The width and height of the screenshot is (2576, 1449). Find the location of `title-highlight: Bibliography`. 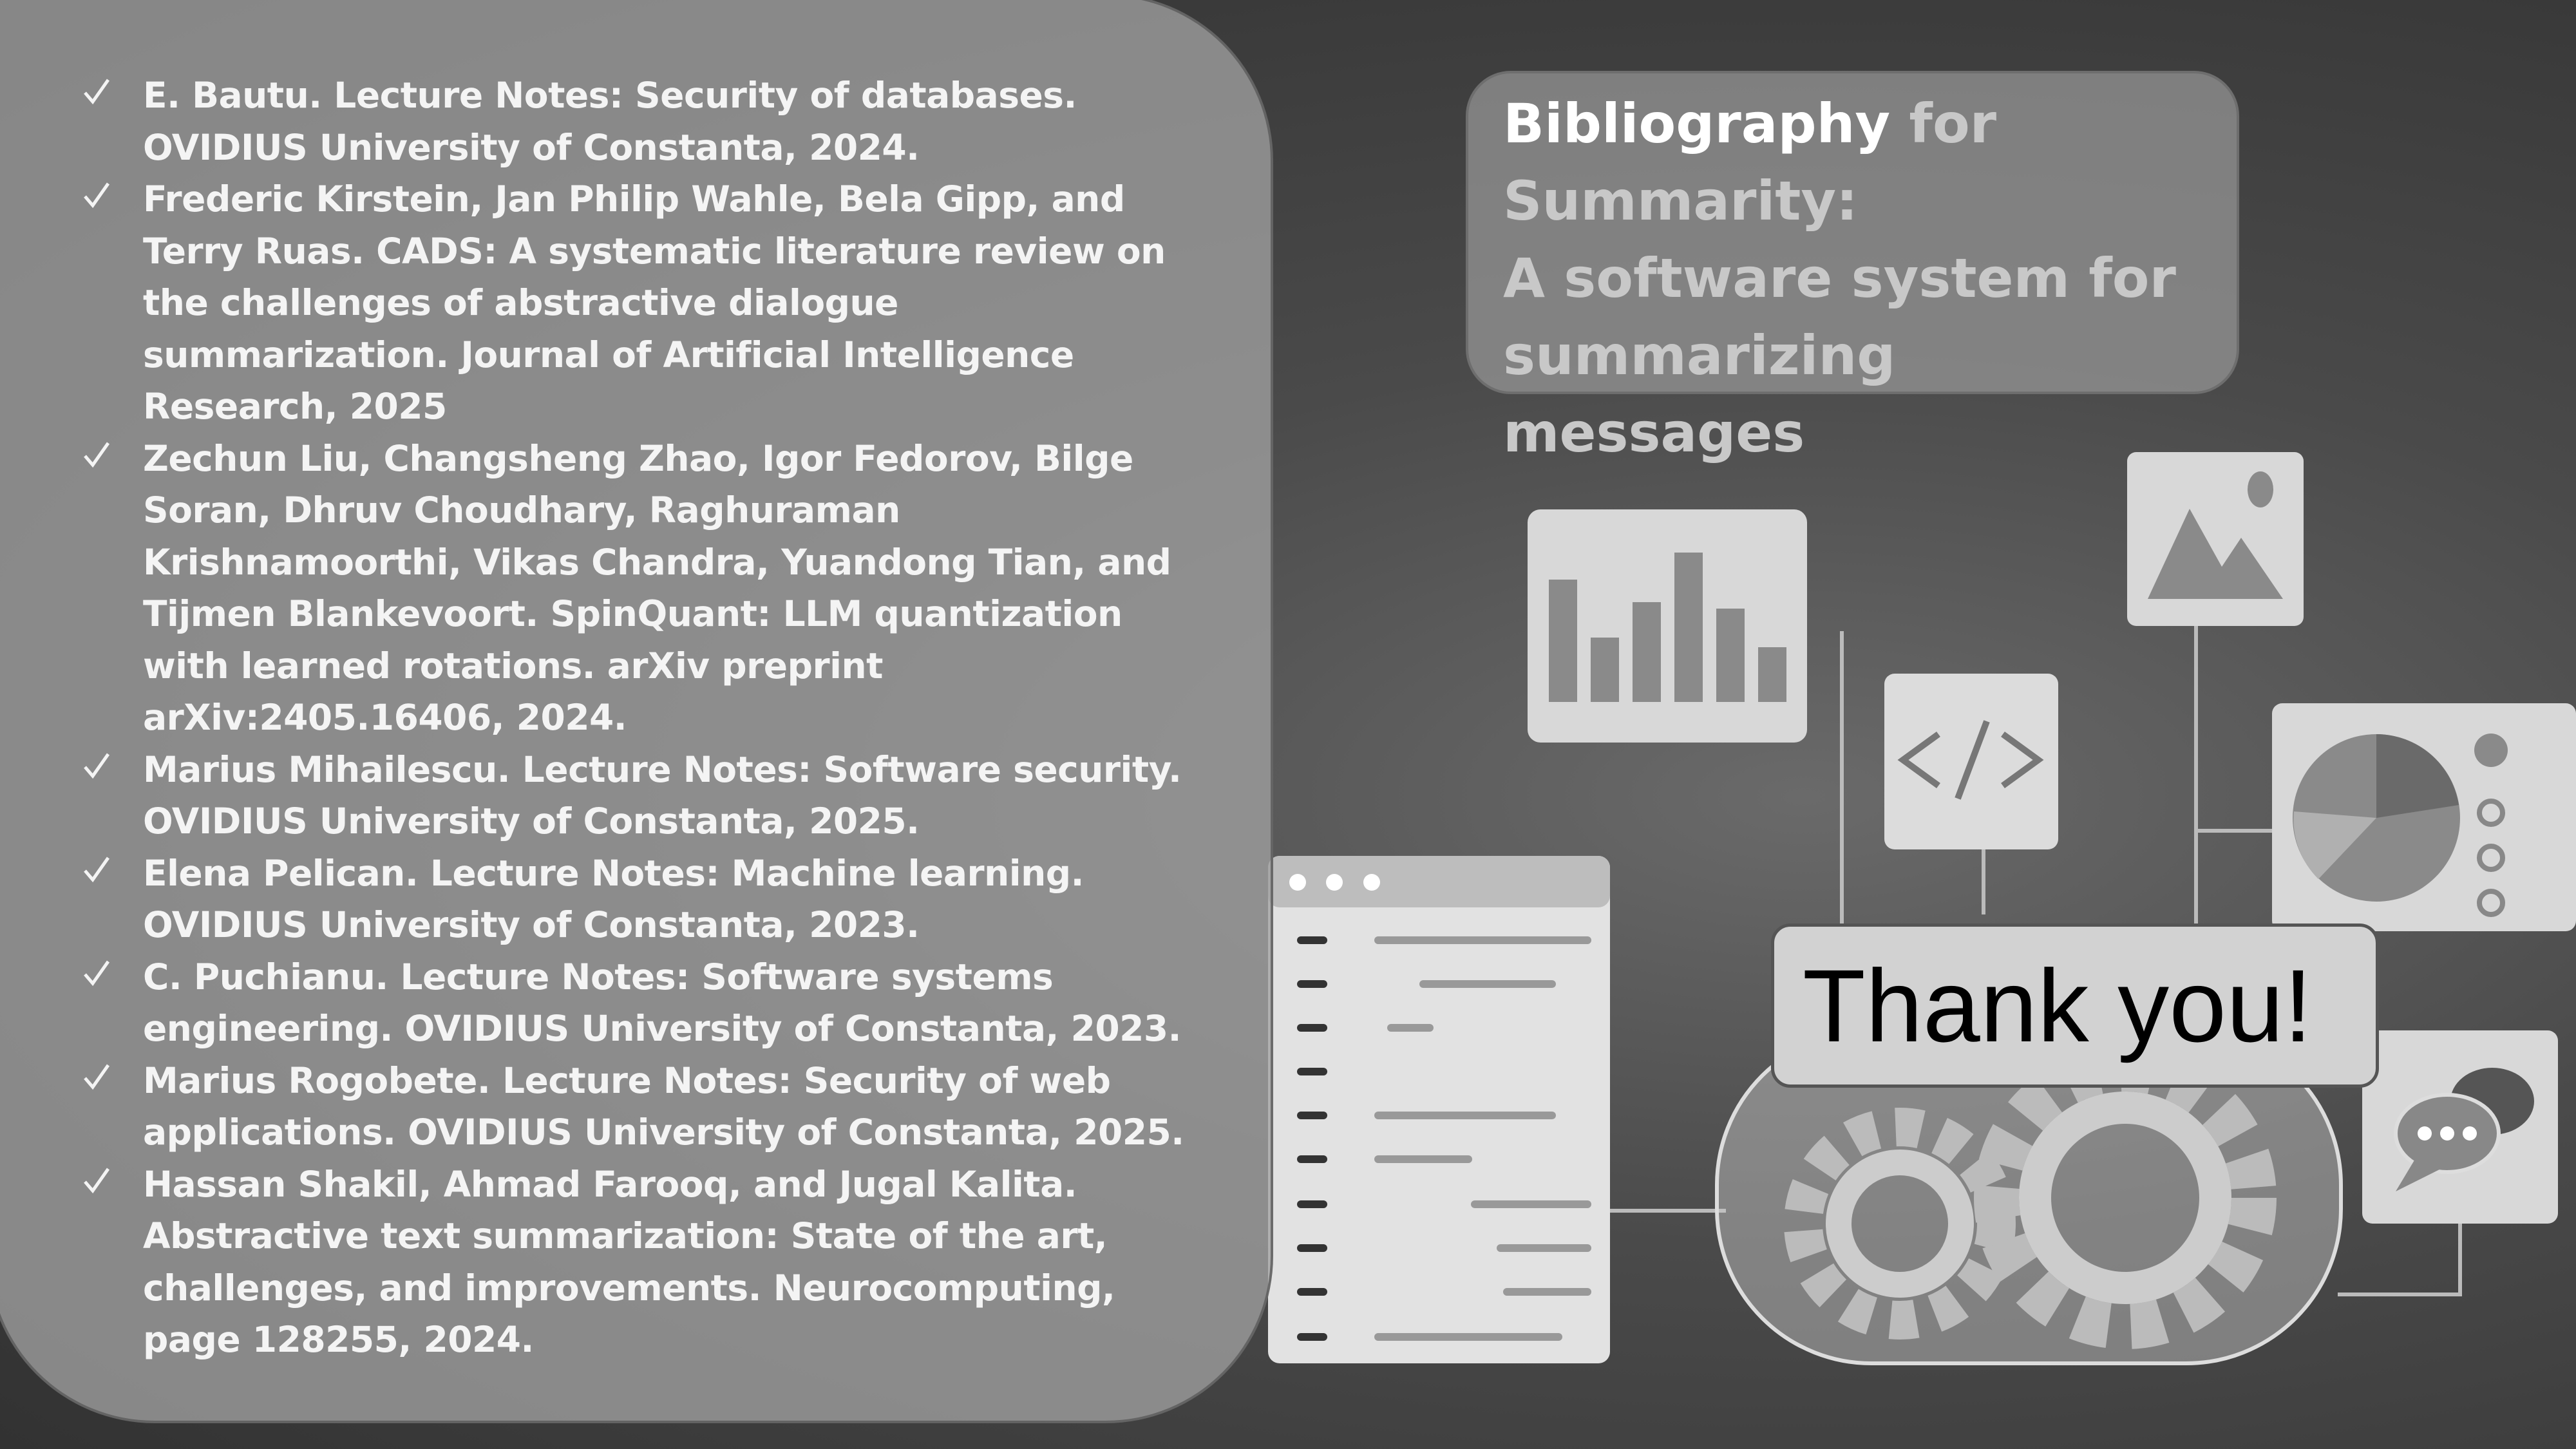

title-highlight: Bibliography is located at coordinates (1697, 124).